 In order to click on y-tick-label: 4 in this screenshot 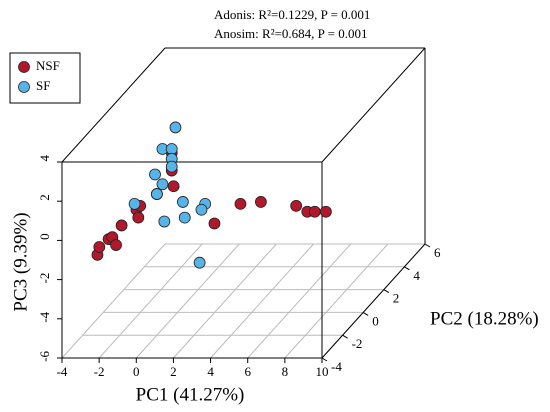, I will do `click(416, 275)`.